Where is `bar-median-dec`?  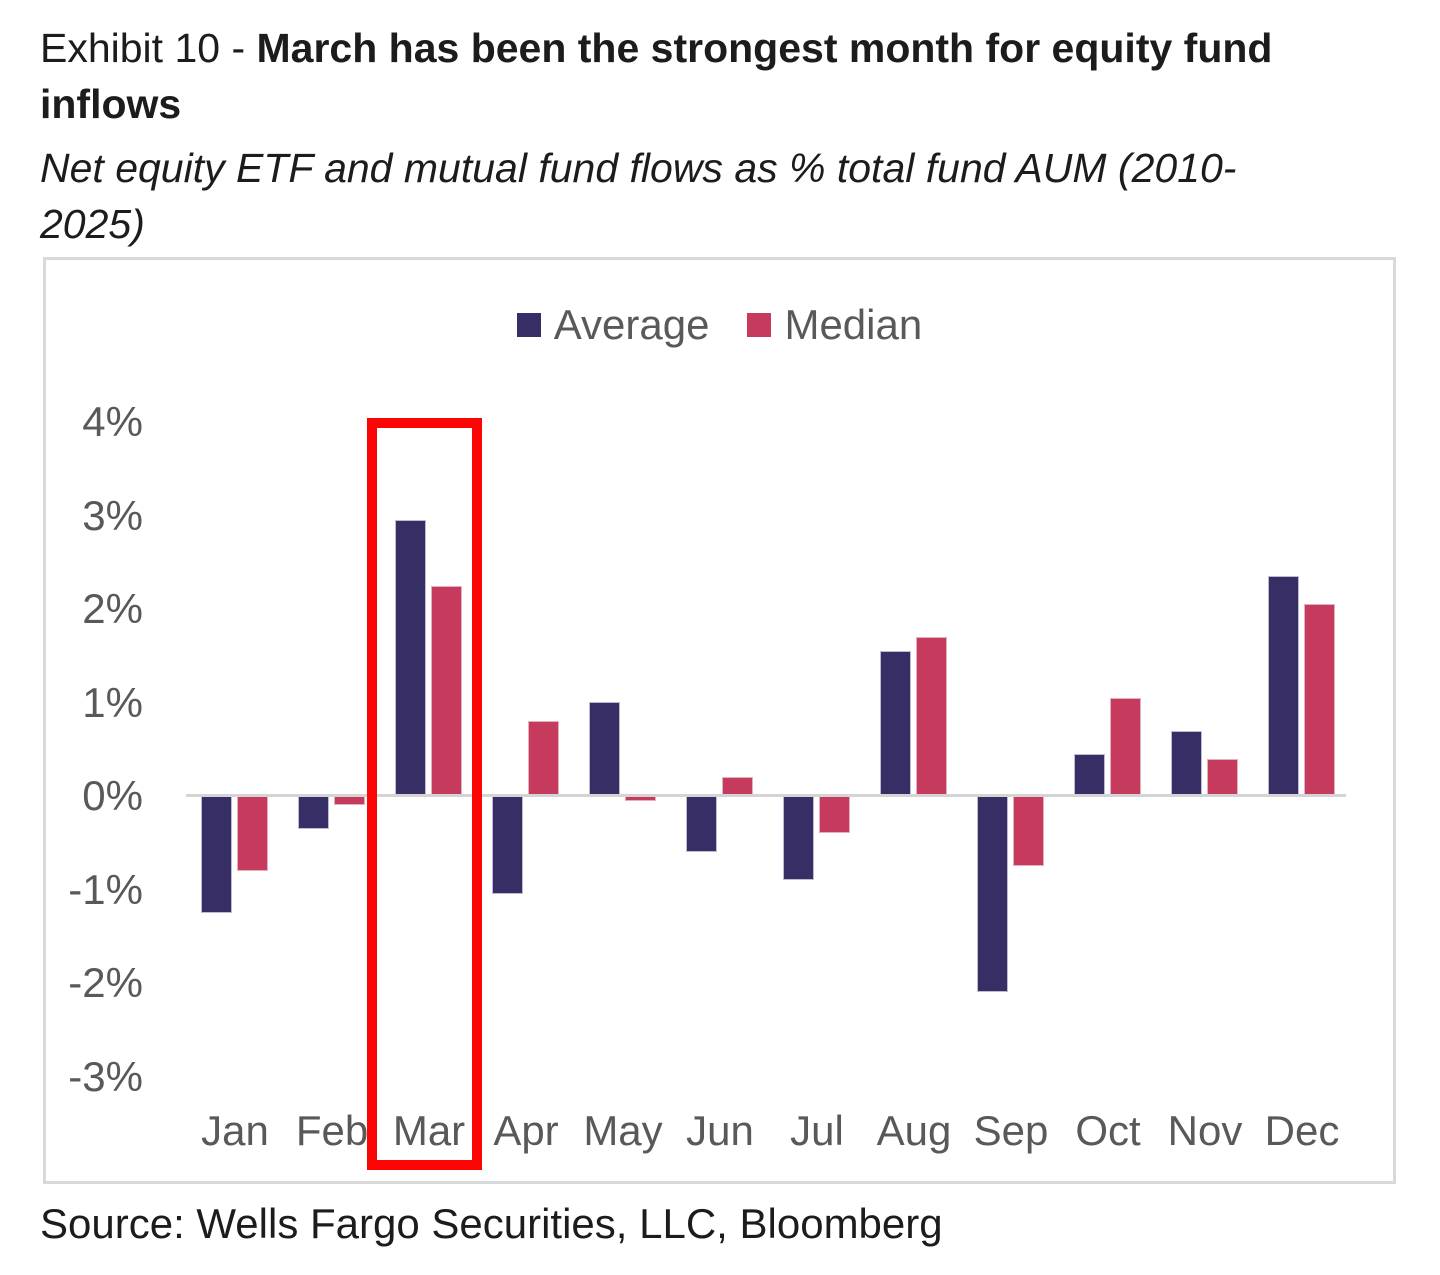 bar-median-dec is located at coordinates (1319, 700).